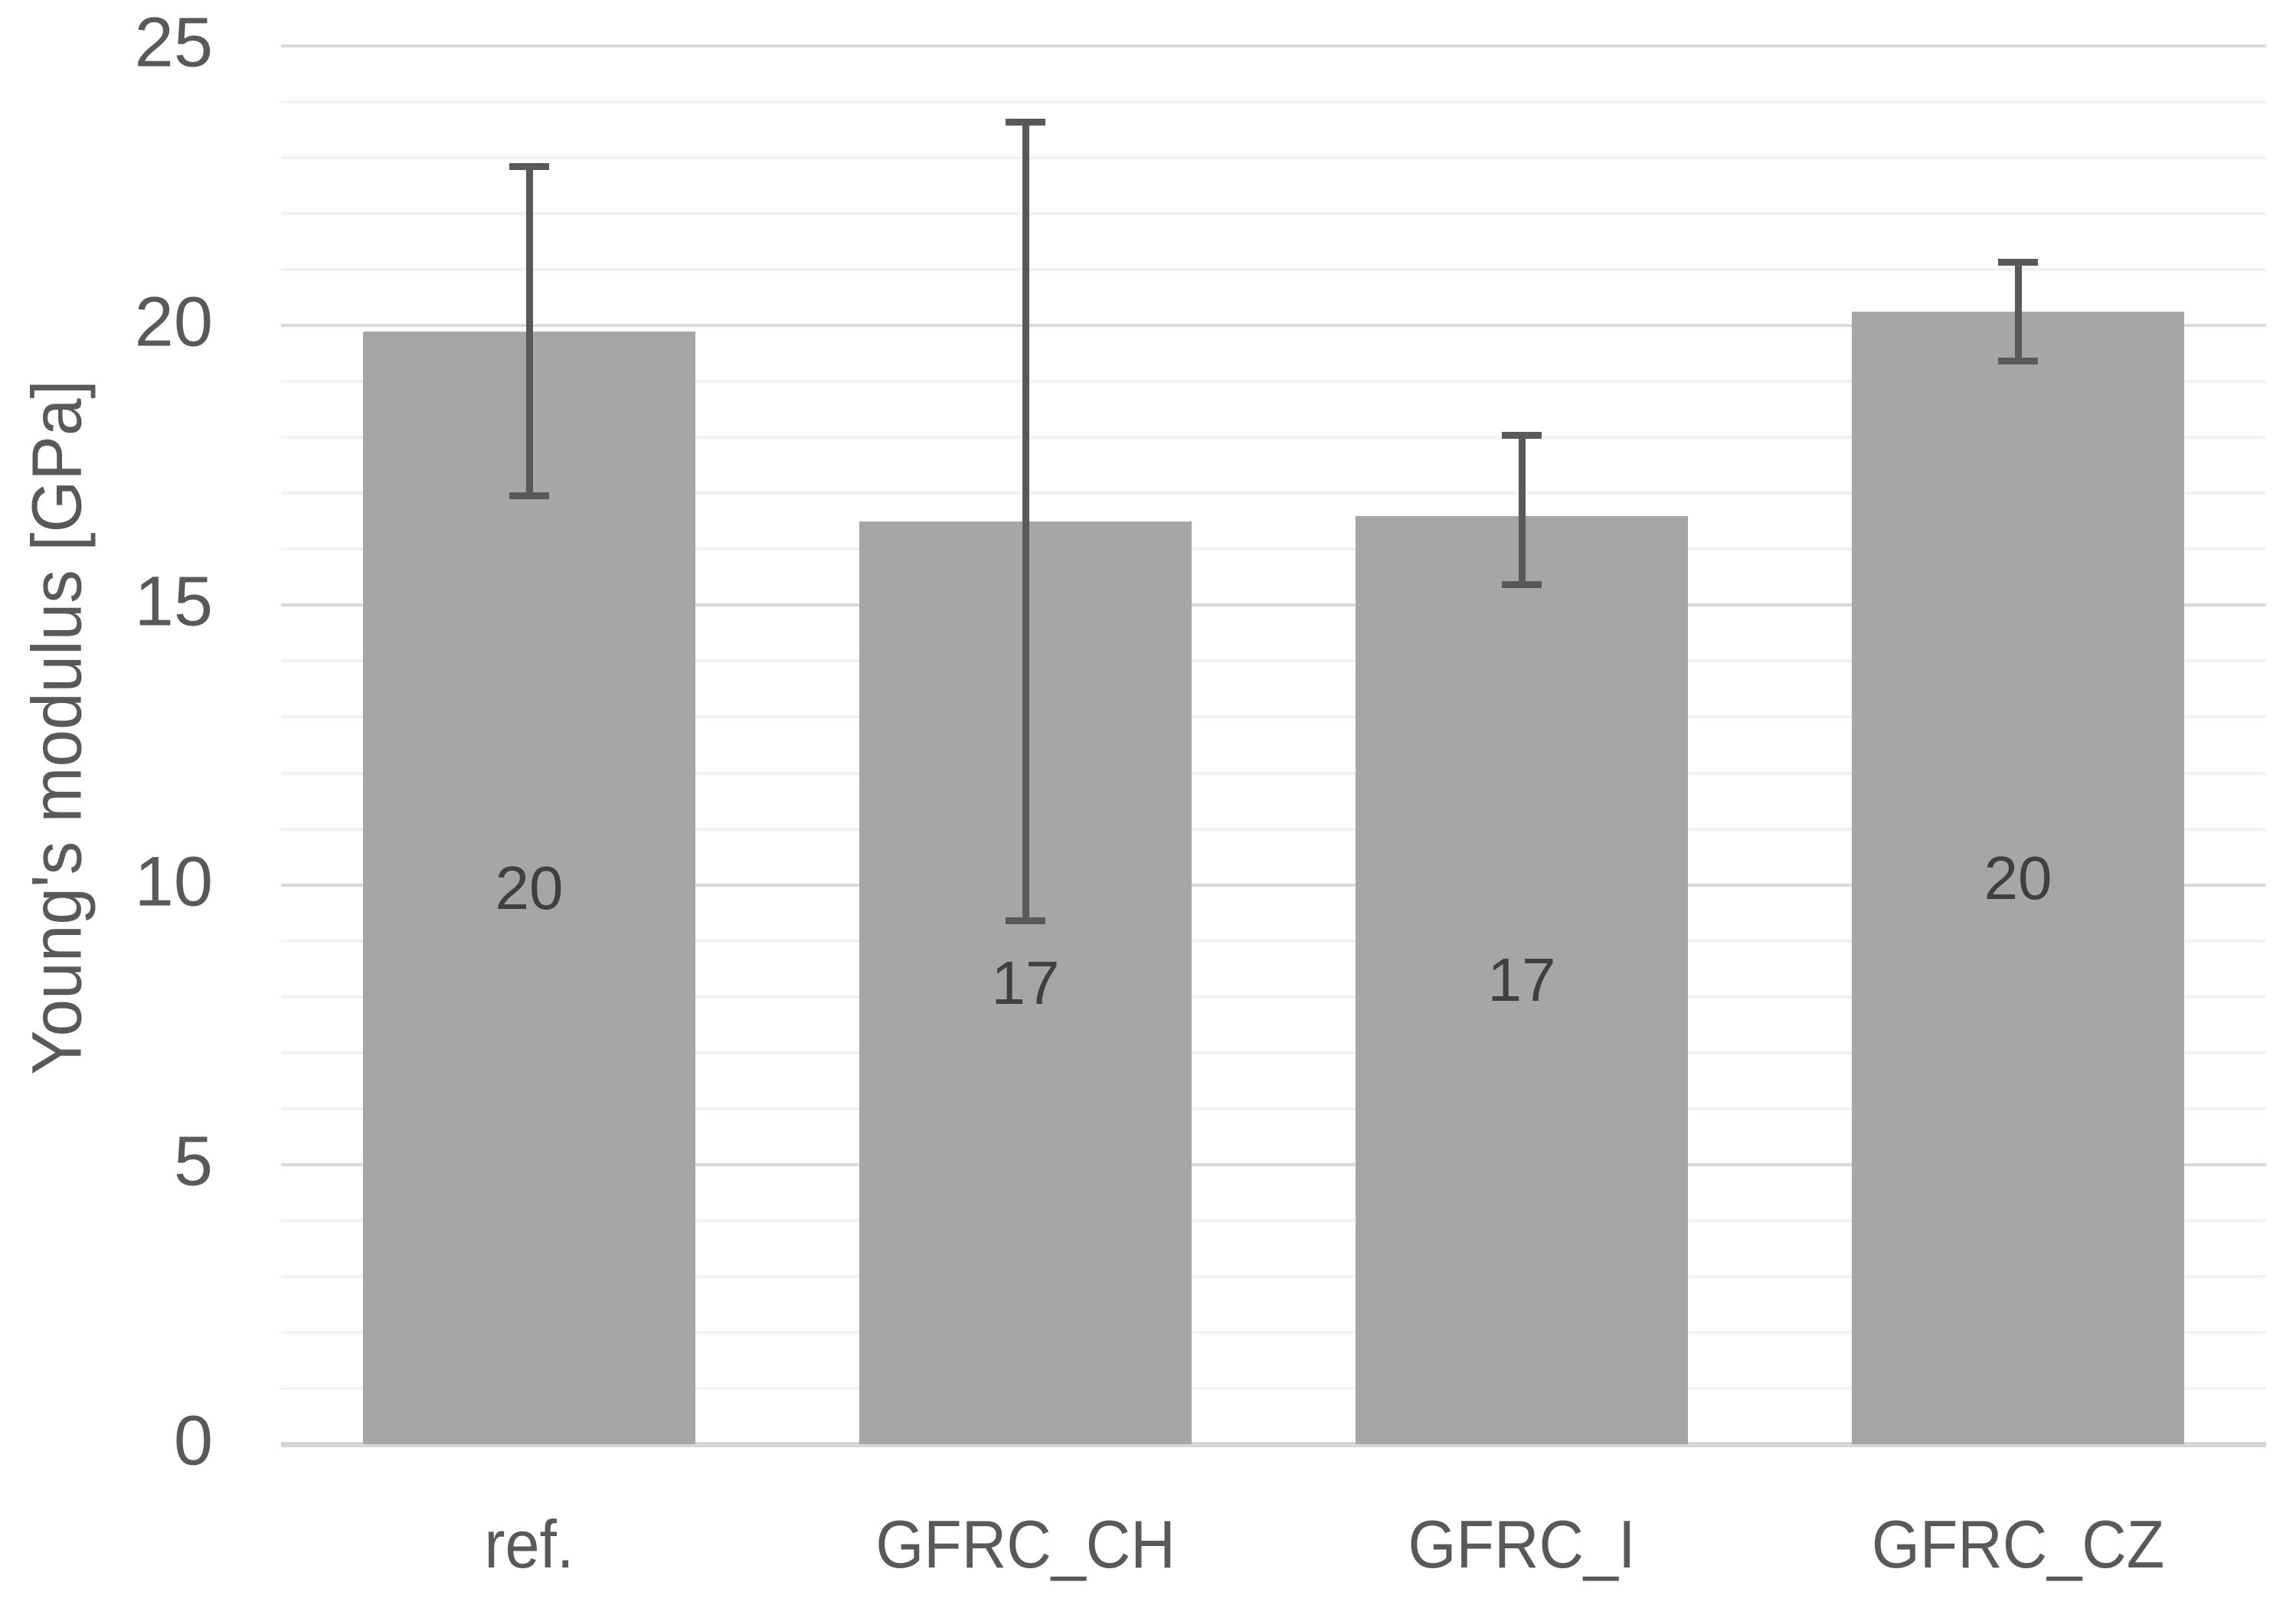 Image resolution: width=2296 pixels, height=1605 pixels. I want to click on error-cap-bottom-ref, so click(529, 495).